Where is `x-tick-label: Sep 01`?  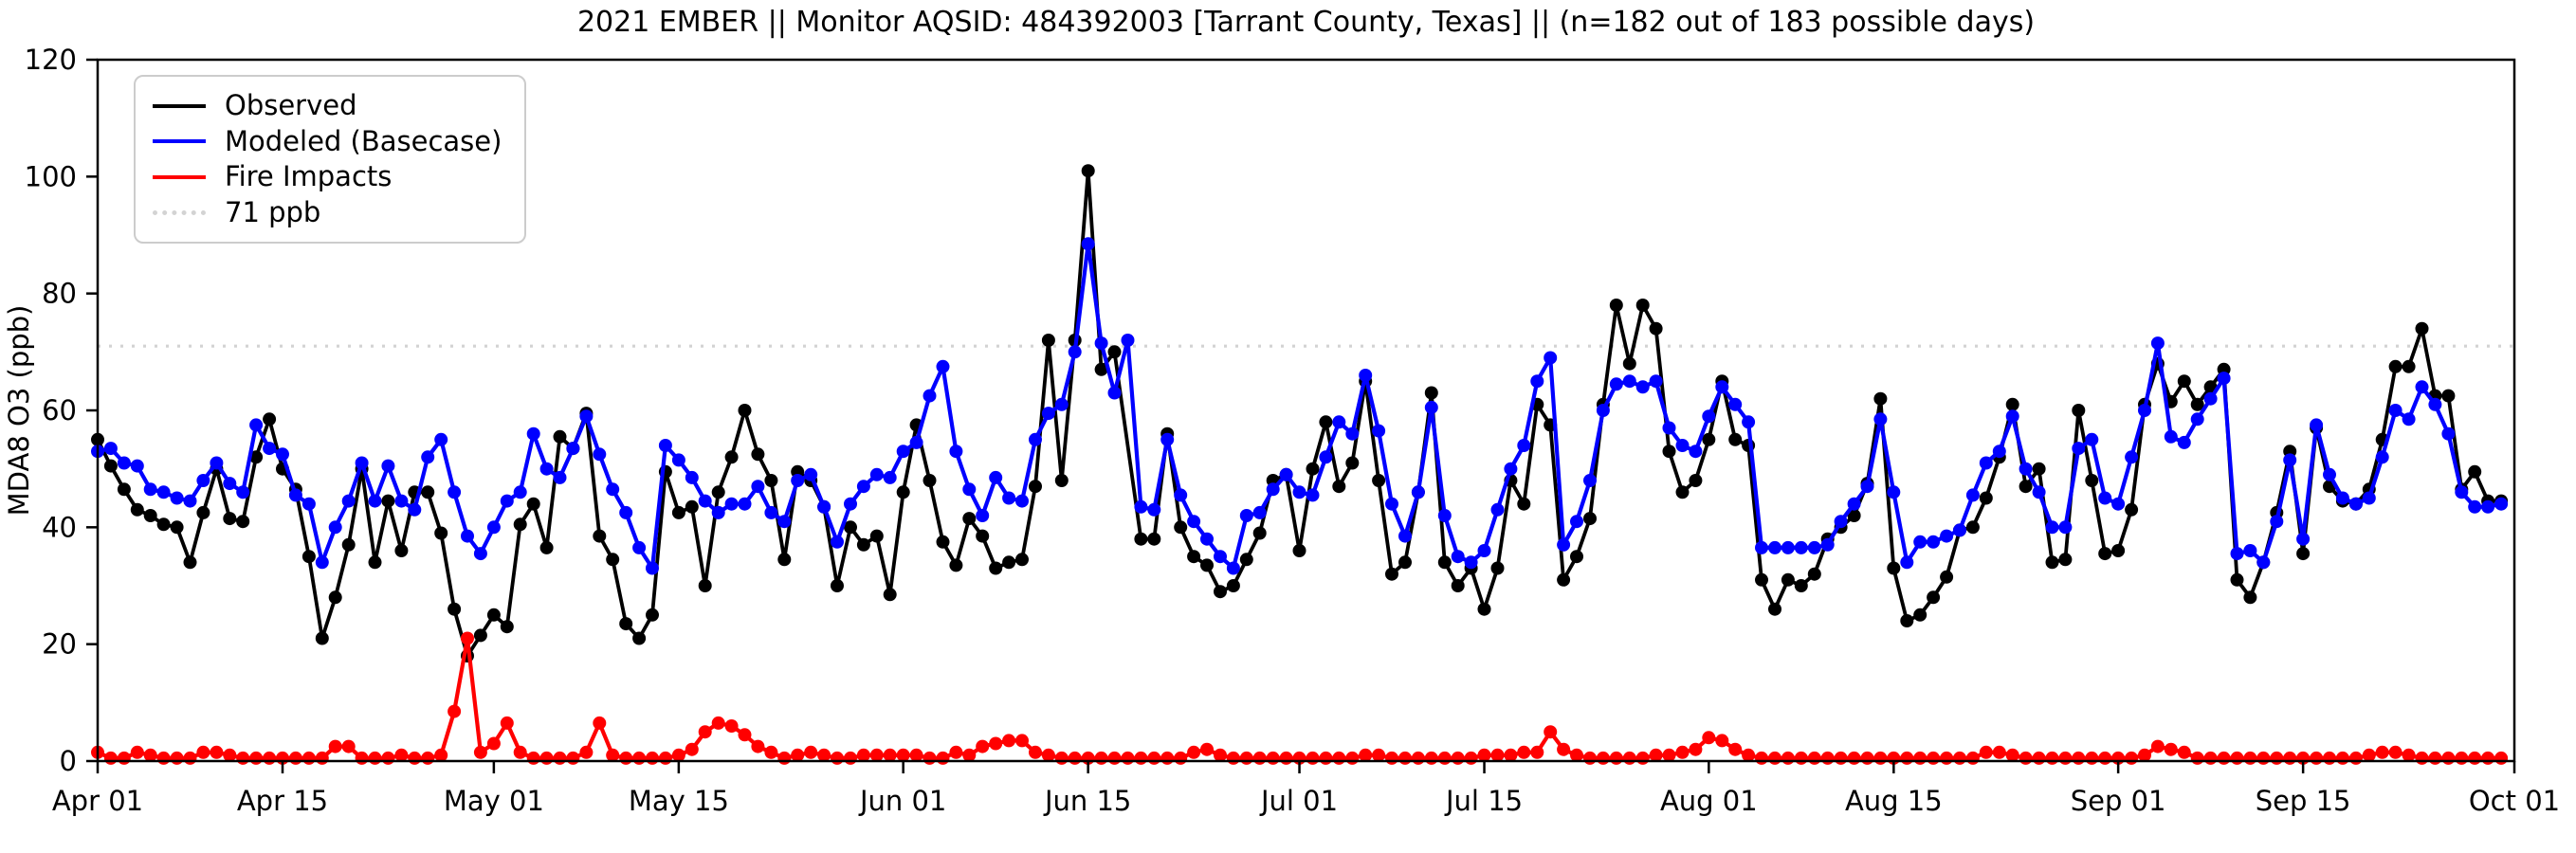 x-tick-label: Sep 01 is located at coordinates (2118, 801).